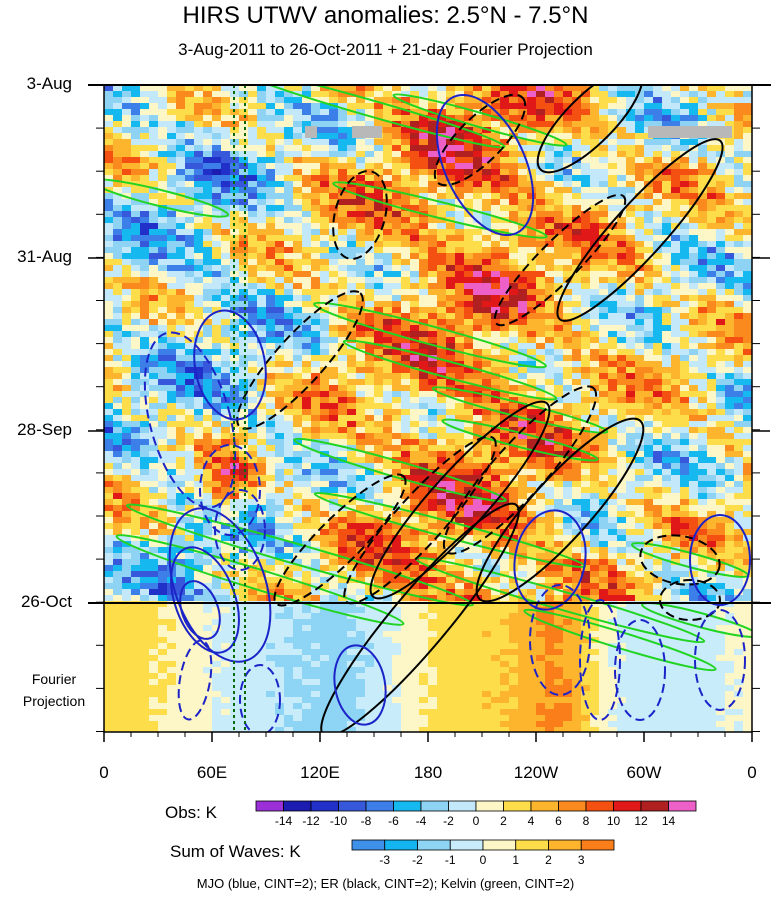 This screenshot has height=899, width=771. I want to click on x-tick-label: 180, so click(428, 772).